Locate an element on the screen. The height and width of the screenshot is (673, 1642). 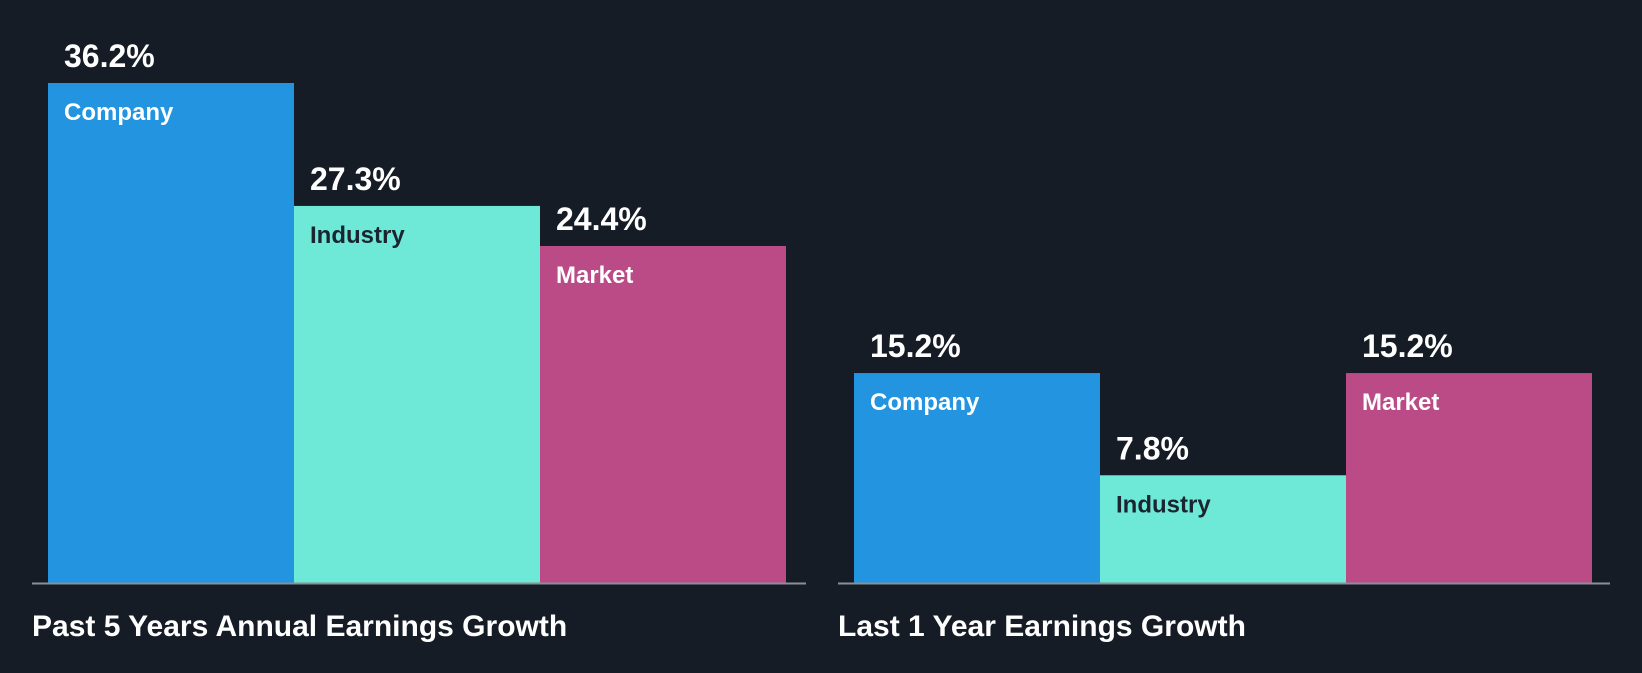
value-label-industry: 7.8% is located at coordinates (1152, 448).